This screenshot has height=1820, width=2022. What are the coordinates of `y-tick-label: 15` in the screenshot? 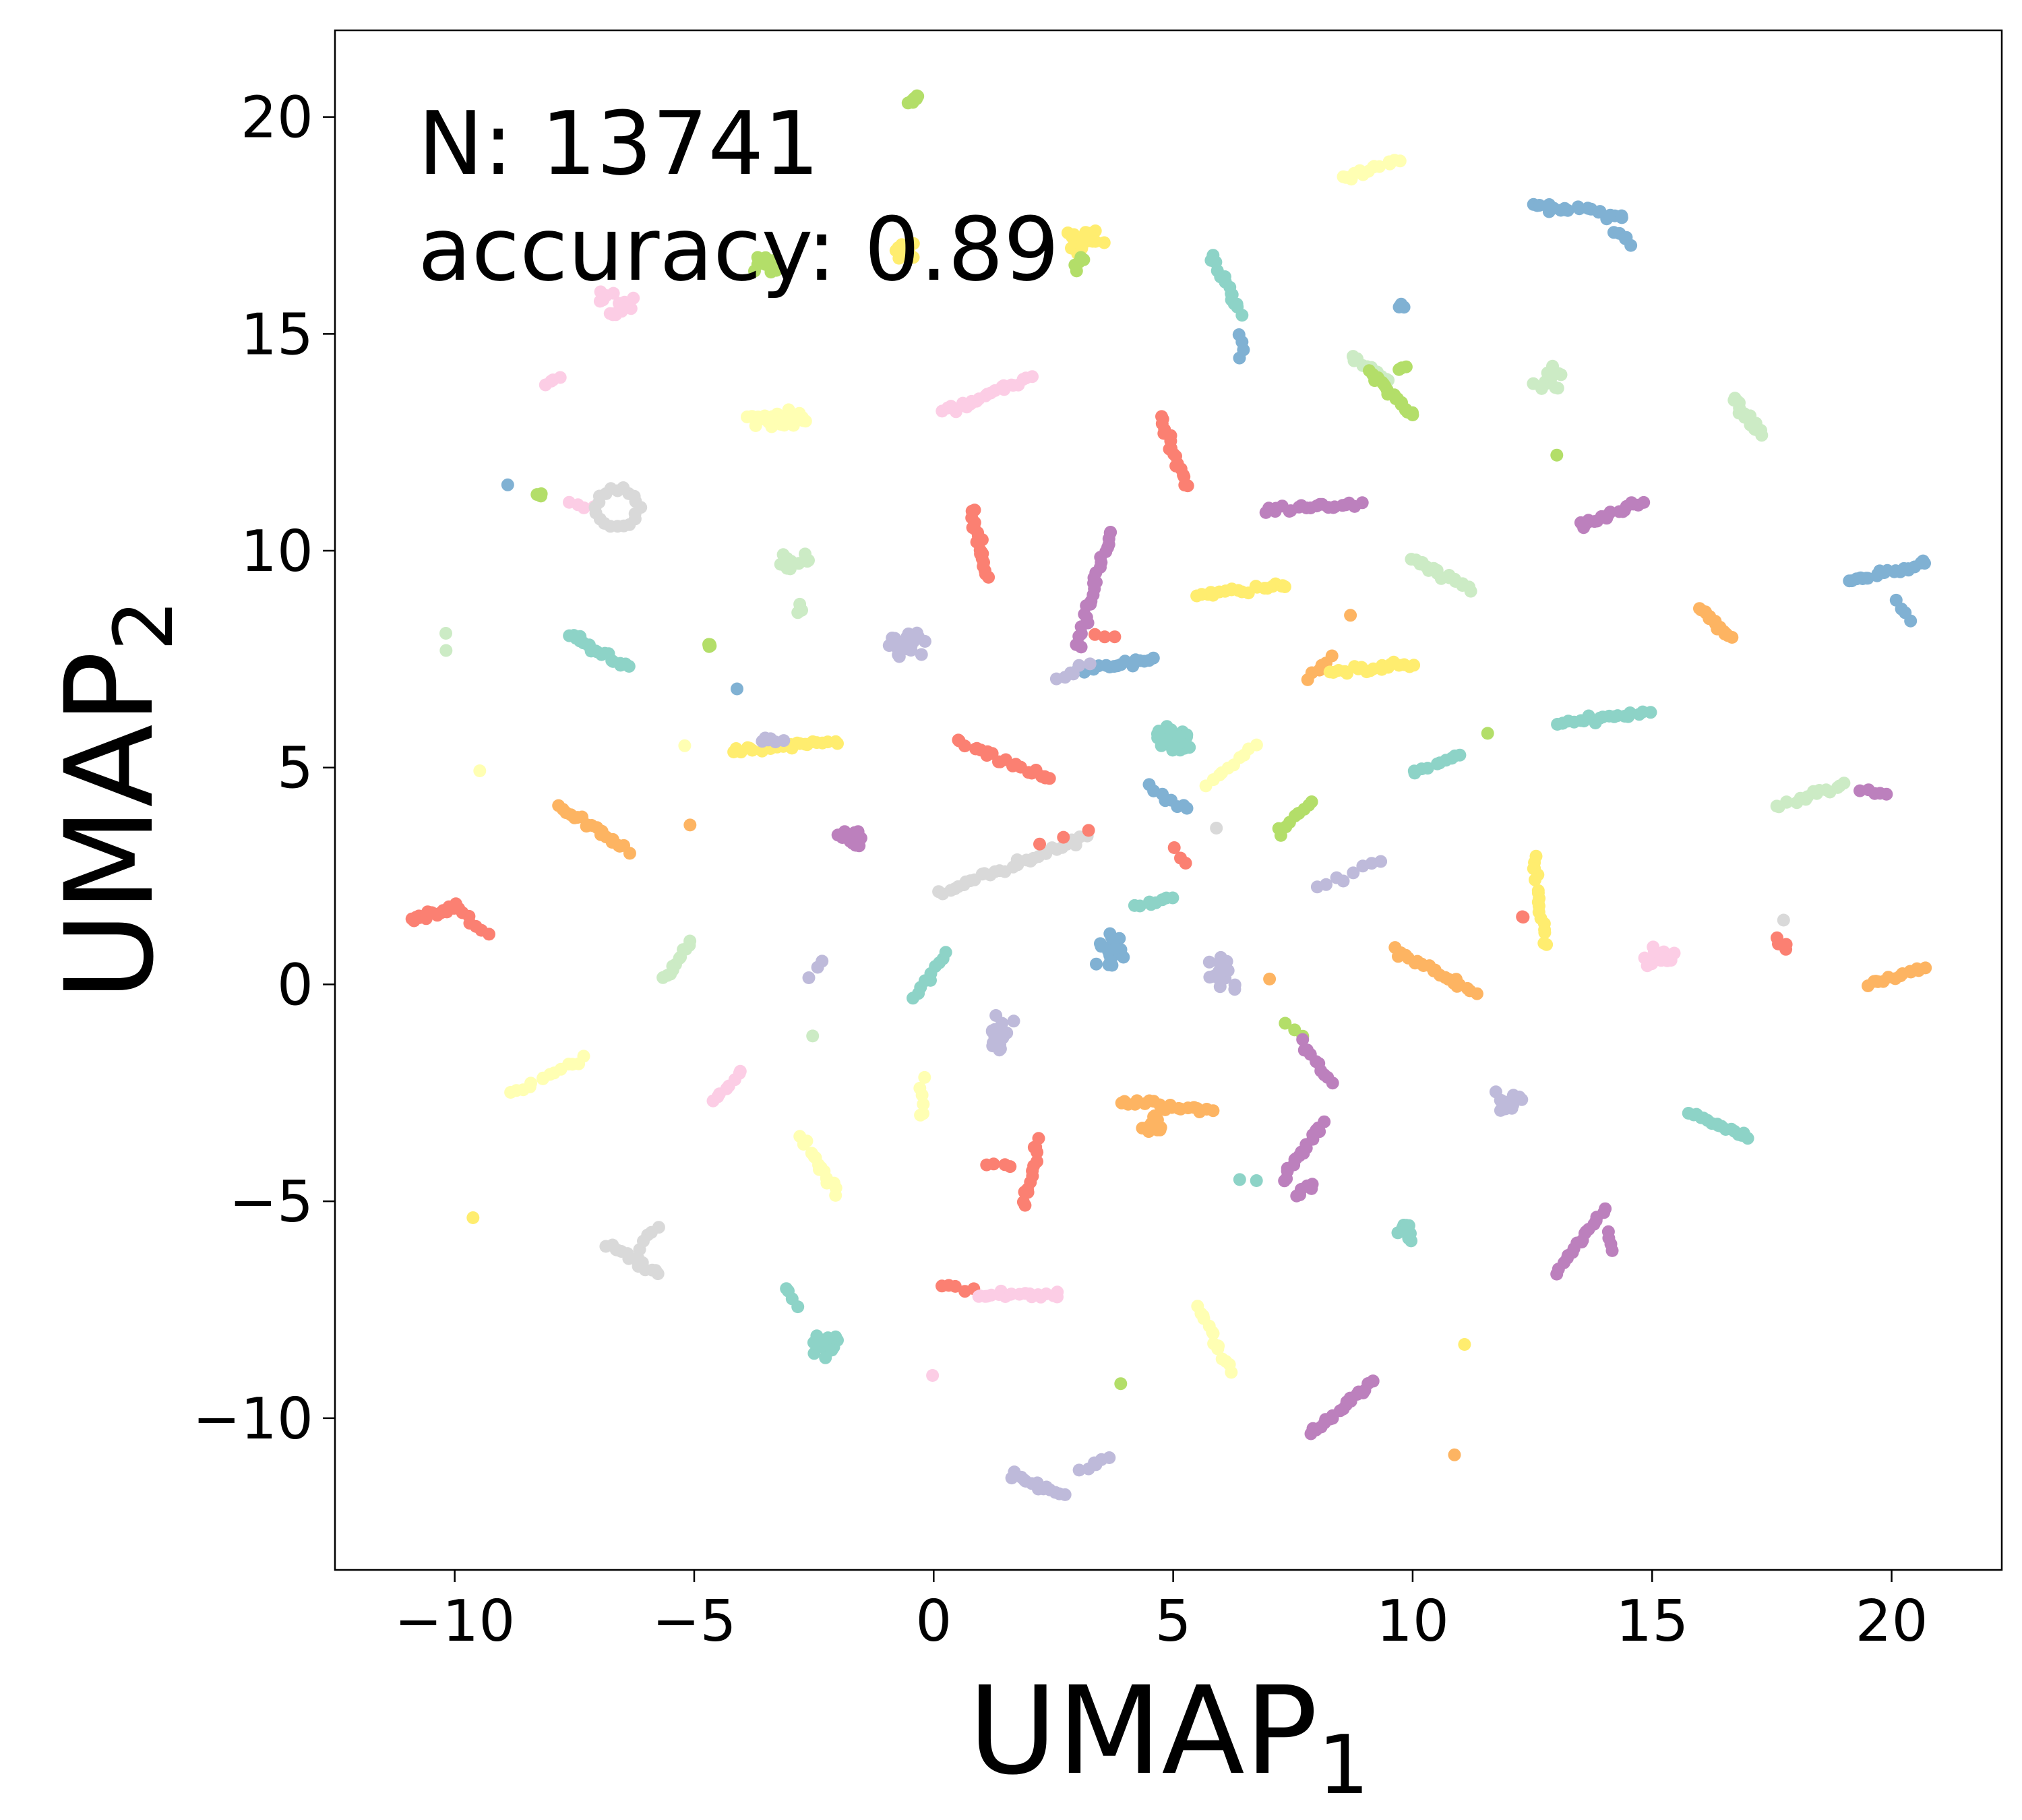 It's located at (277, 334).